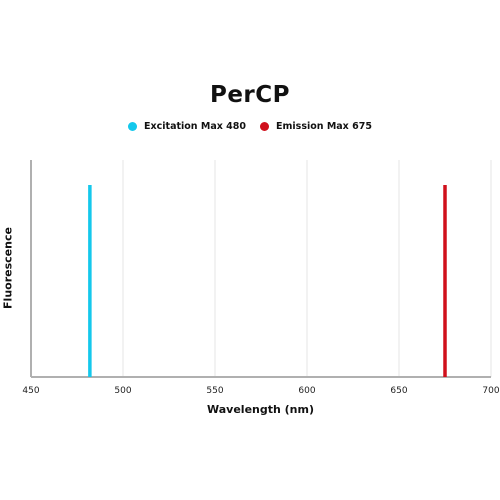 Image resolution: width=500 pixels, height=500 pixels. Describe the element at coordinates (490, 391) in the screenshot. I see `x-tick-label-700: 700` at that location.